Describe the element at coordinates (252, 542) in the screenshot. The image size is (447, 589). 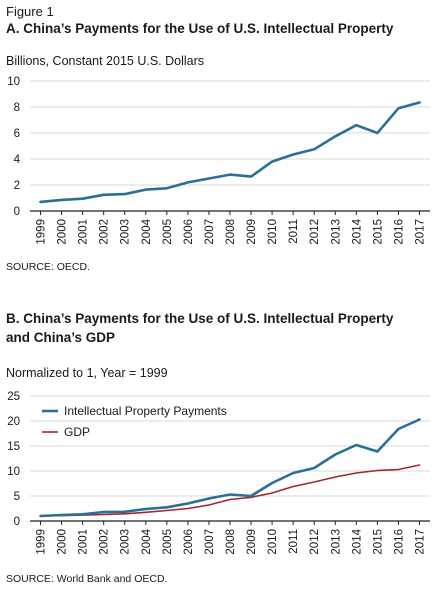
I see `panel-b-x-tick-label: 2009` at that location.